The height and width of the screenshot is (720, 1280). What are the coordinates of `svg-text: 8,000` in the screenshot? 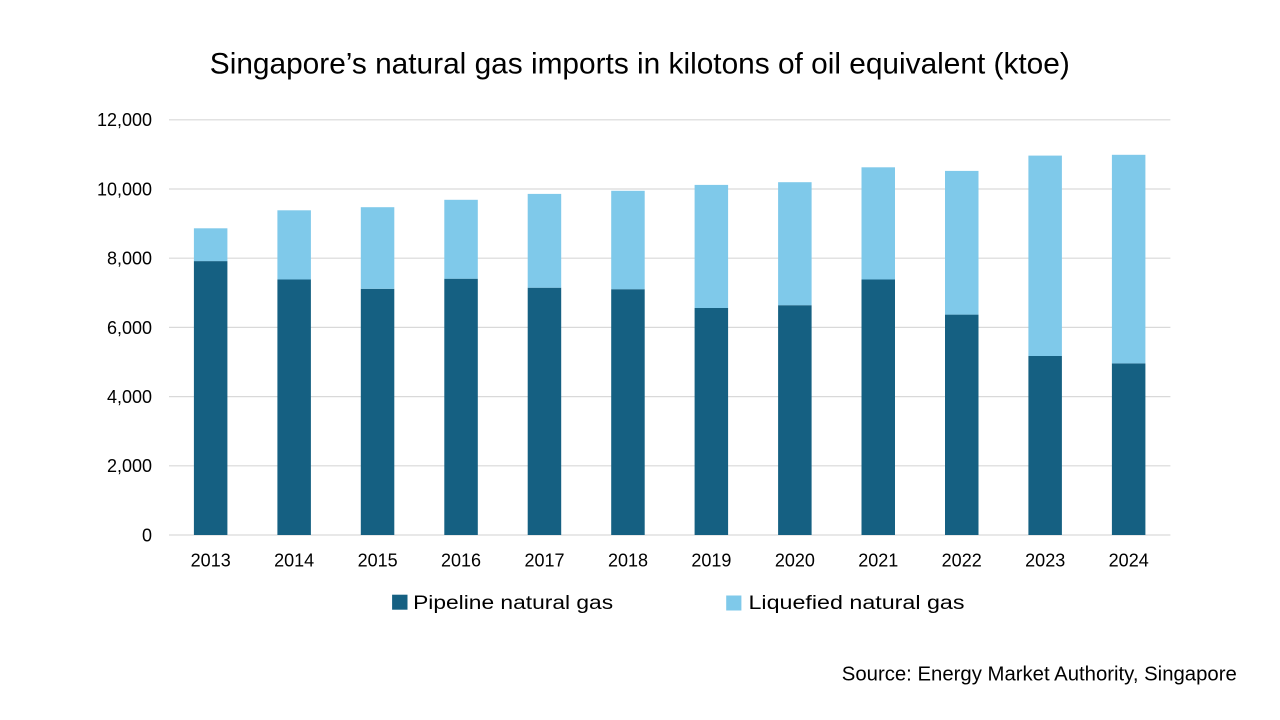 It's located at (129, 259).